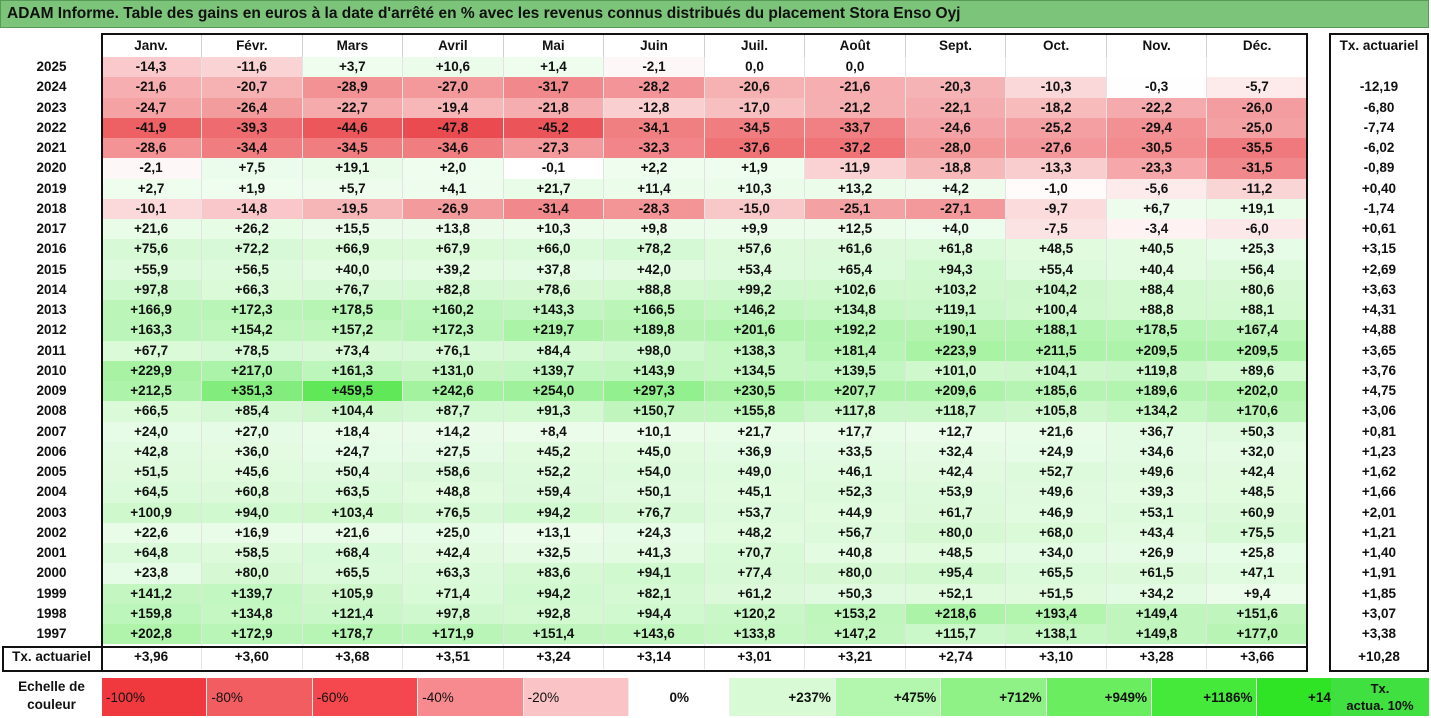  I want to click on gain-cell: +61,6, so click(855, 249).